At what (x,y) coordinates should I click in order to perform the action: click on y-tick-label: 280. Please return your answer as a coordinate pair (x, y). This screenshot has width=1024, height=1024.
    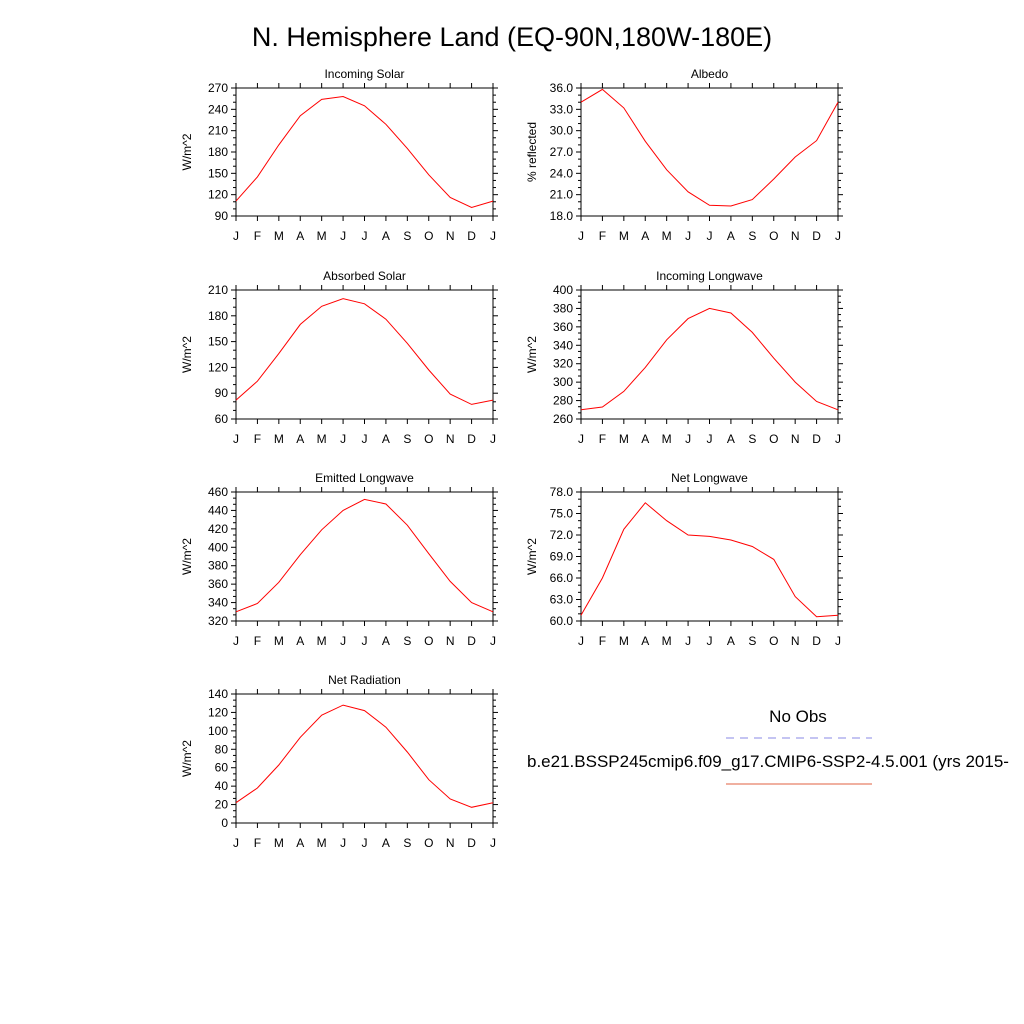
    Looking at the image, I should click on (563, 401).